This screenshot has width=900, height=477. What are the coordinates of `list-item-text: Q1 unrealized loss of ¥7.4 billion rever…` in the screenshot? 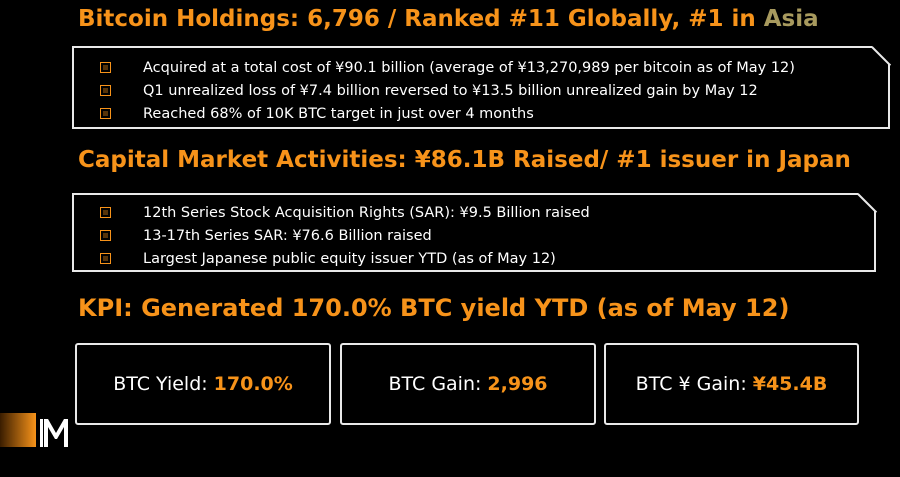 It's located at (450, 90).